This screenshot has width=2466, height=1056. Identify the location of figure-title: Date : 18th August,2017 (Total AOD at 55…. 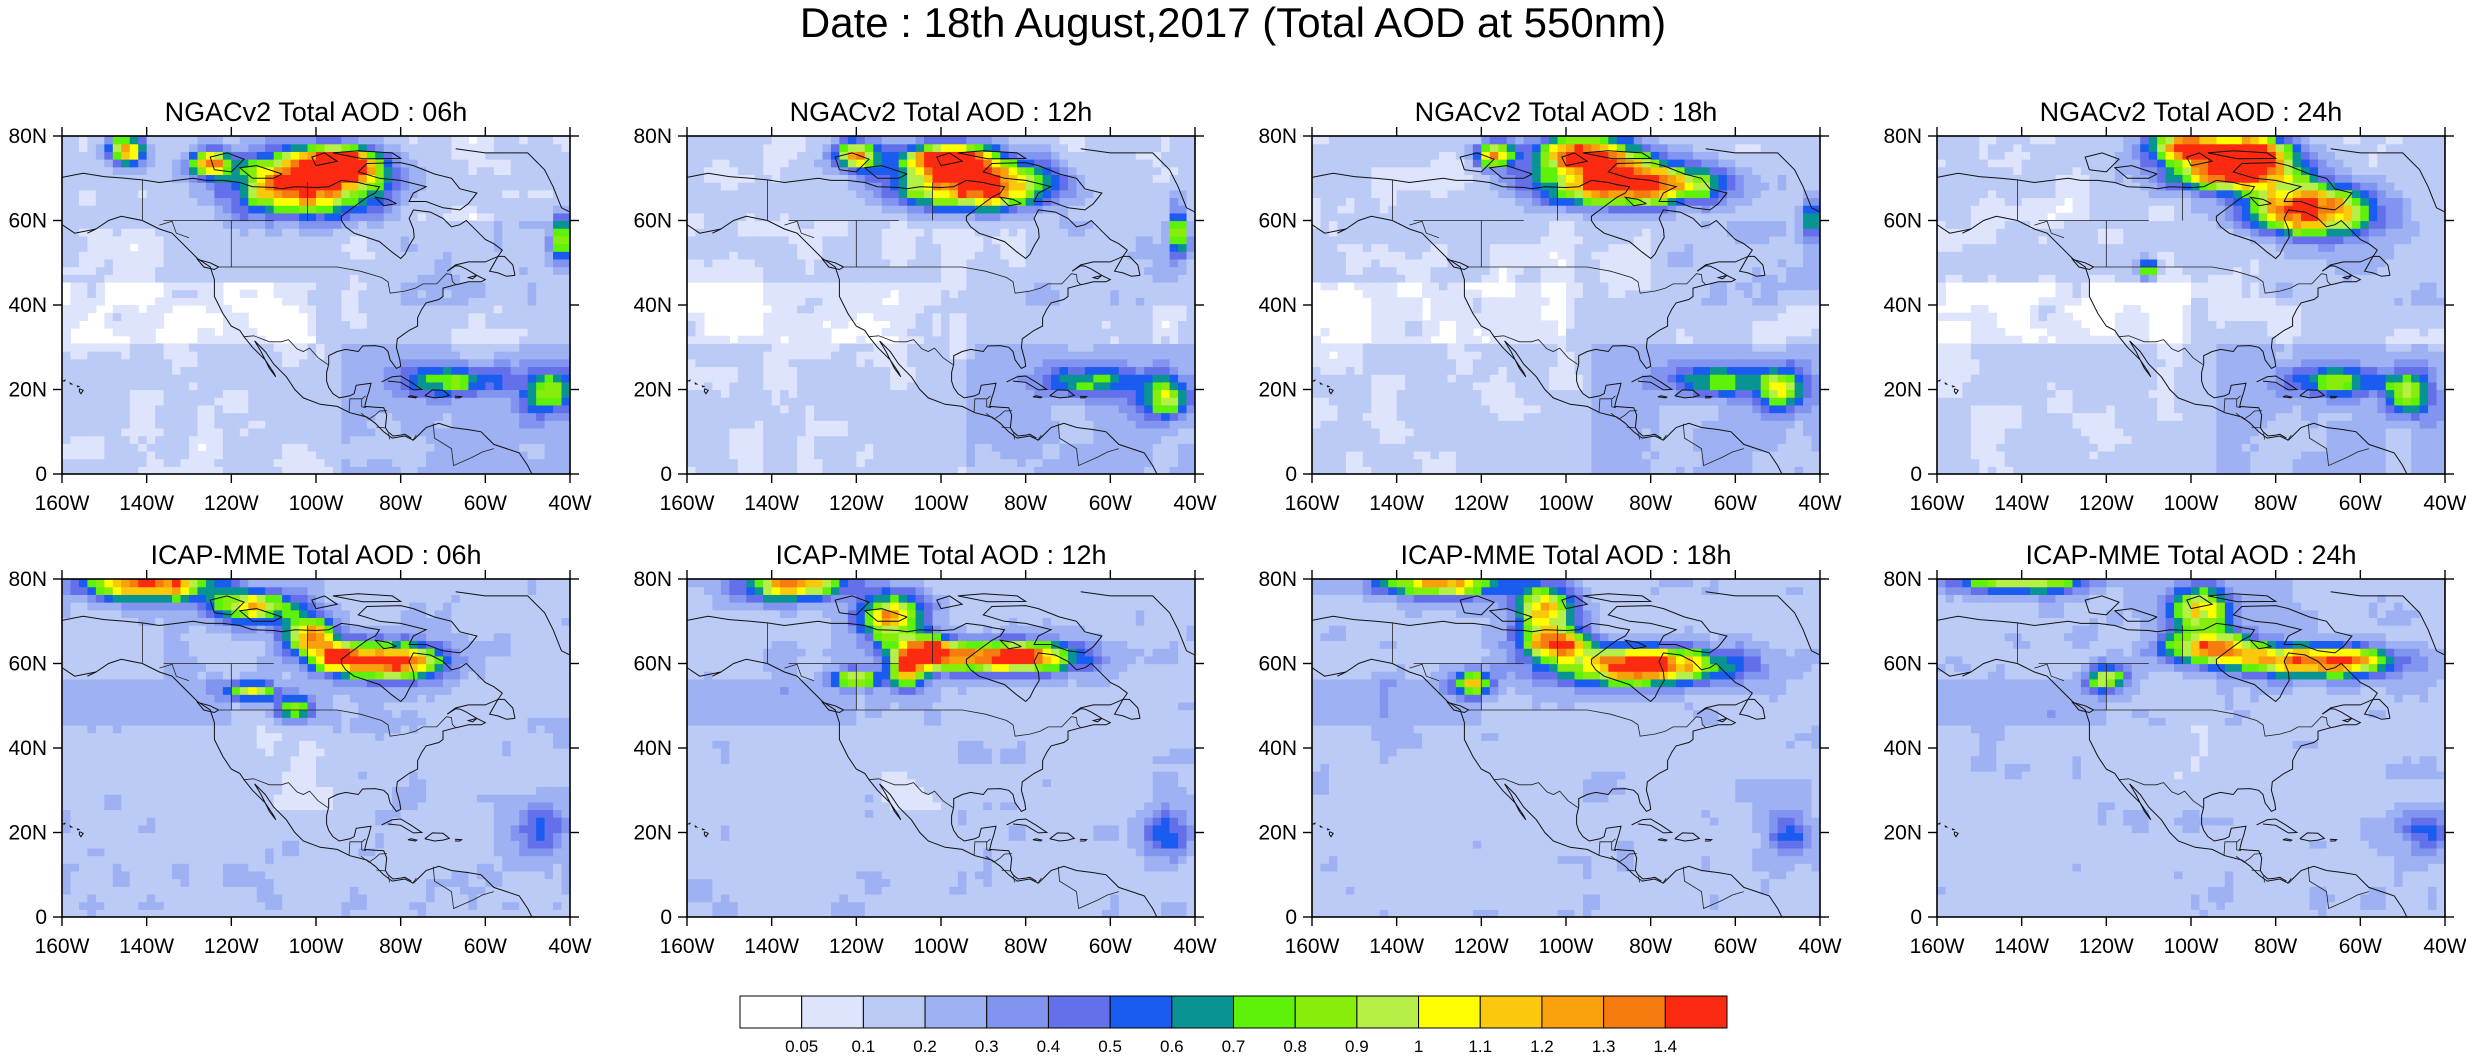
(1233, 23).